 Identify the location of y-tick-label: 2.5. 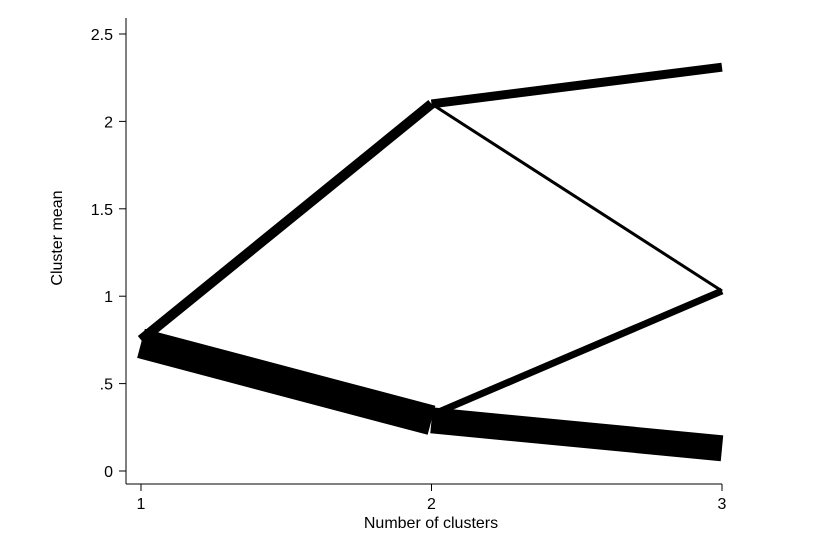
(102, 35).